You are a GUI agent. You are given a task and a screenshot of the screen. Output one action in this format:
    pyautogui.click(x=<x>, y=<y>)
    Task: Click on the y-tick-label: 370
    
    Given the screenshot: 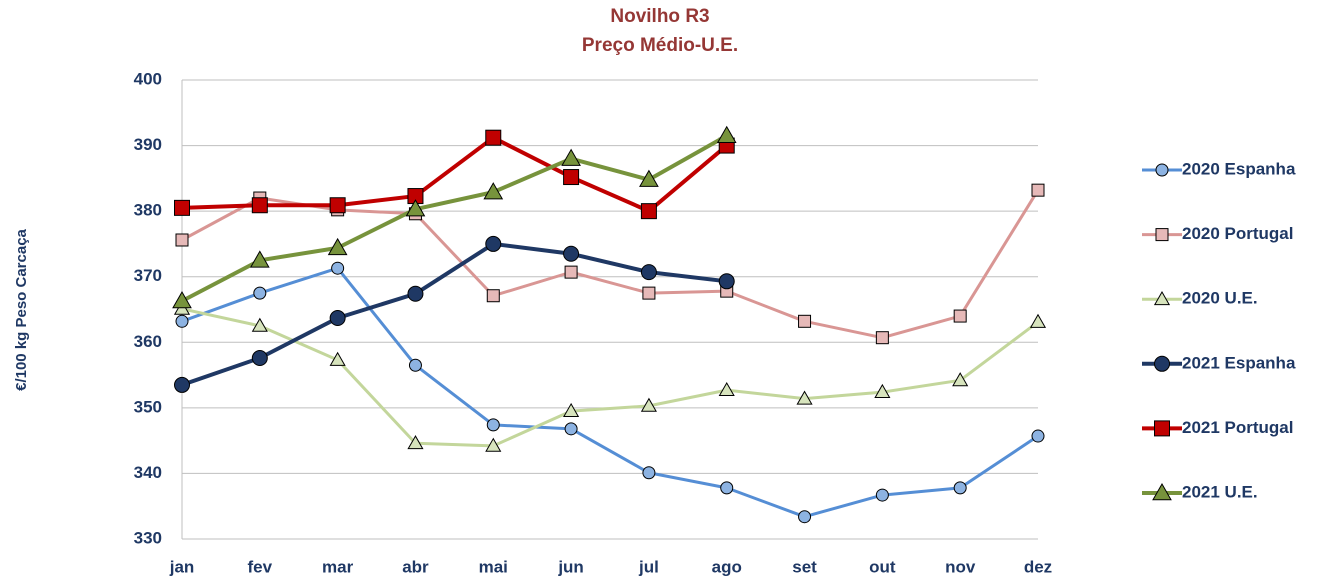 What is the action you would take?
    pyautogui.click(x=148, y=275)
    